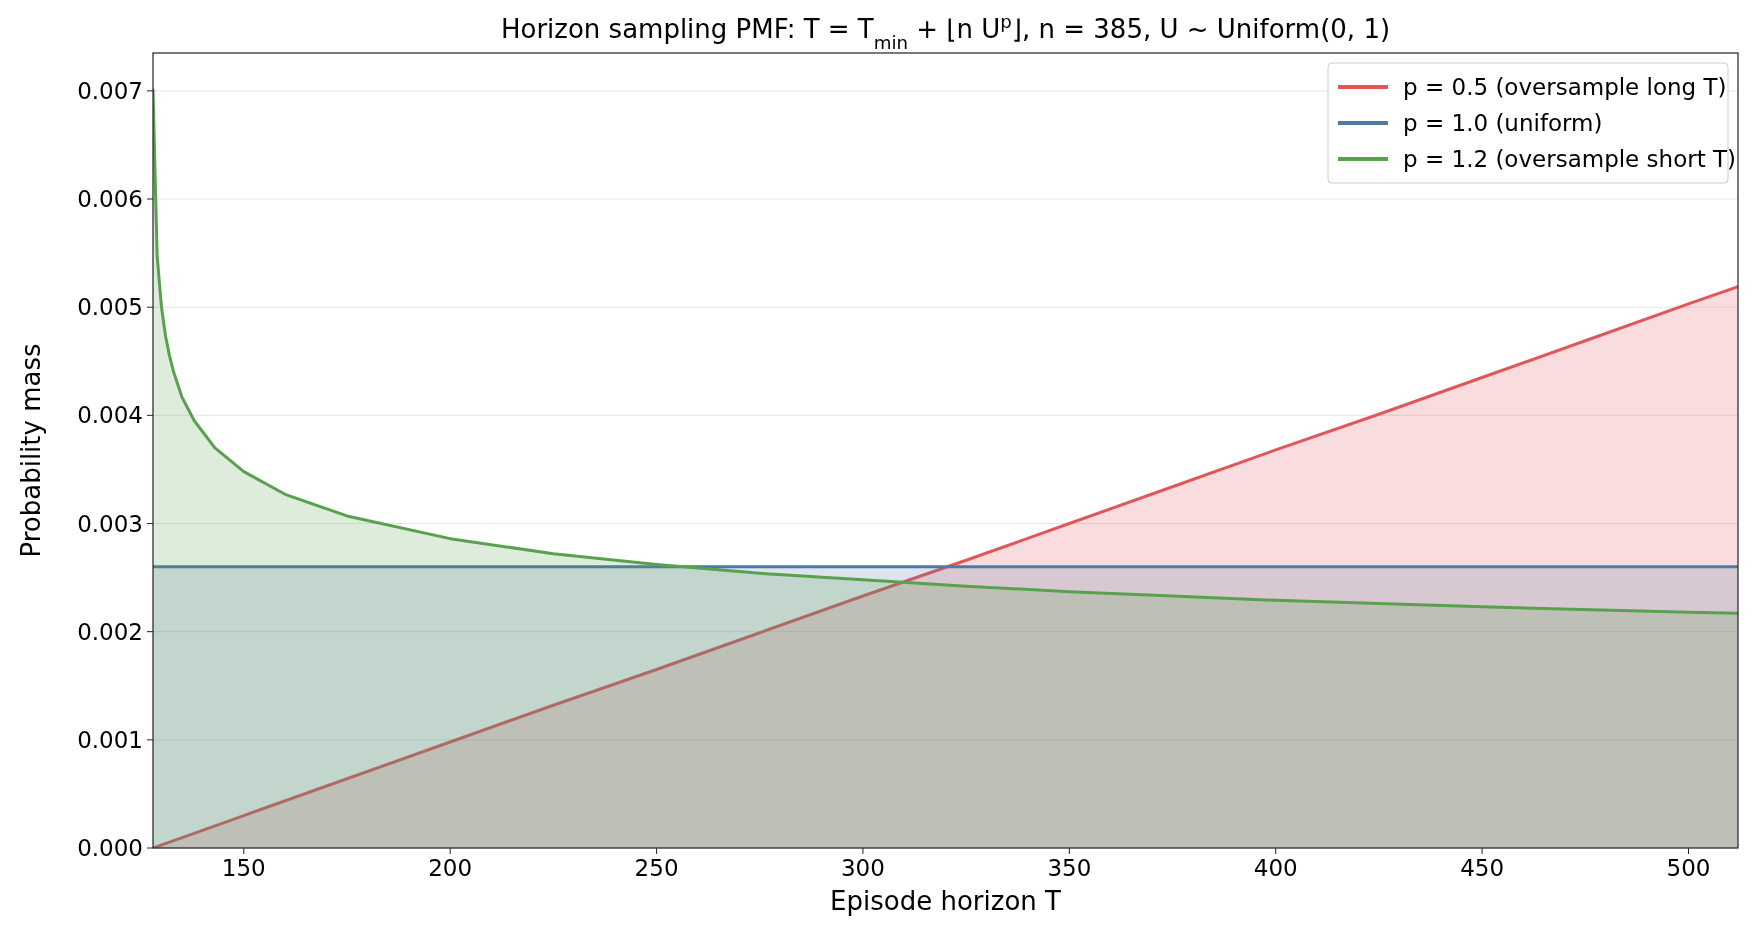  I want to click on chart-title: Horizon sampling PMF: T = T$_{min}$ + ⌊n U$^{p}$⌋, n = 385, U ~ Uniform(0, 1), so click(945, 31).